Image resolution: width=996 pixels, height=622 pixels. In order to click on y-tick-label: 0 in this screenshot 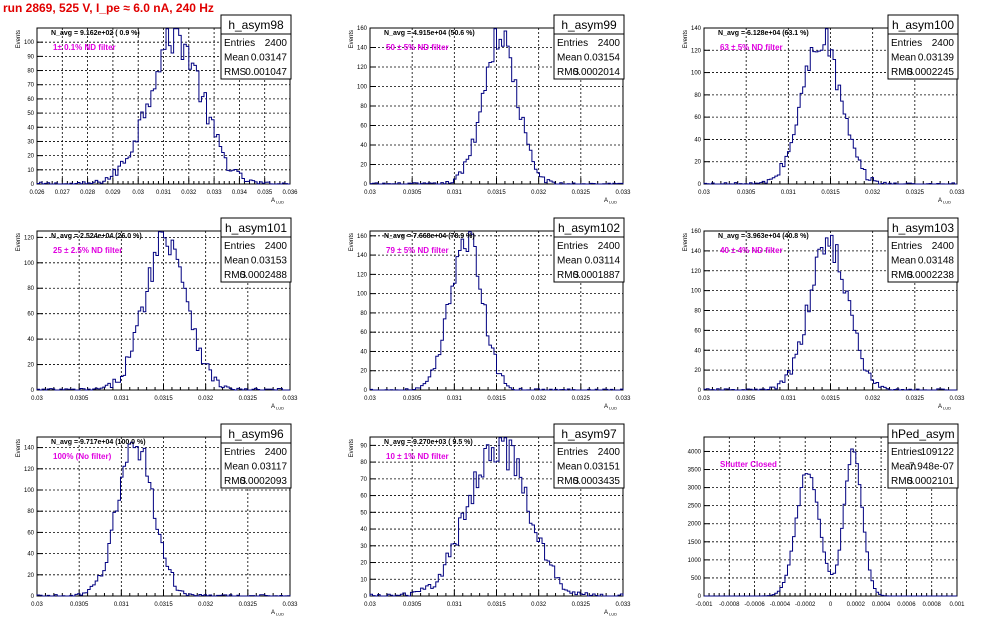, I will do `click(33, 391)`.